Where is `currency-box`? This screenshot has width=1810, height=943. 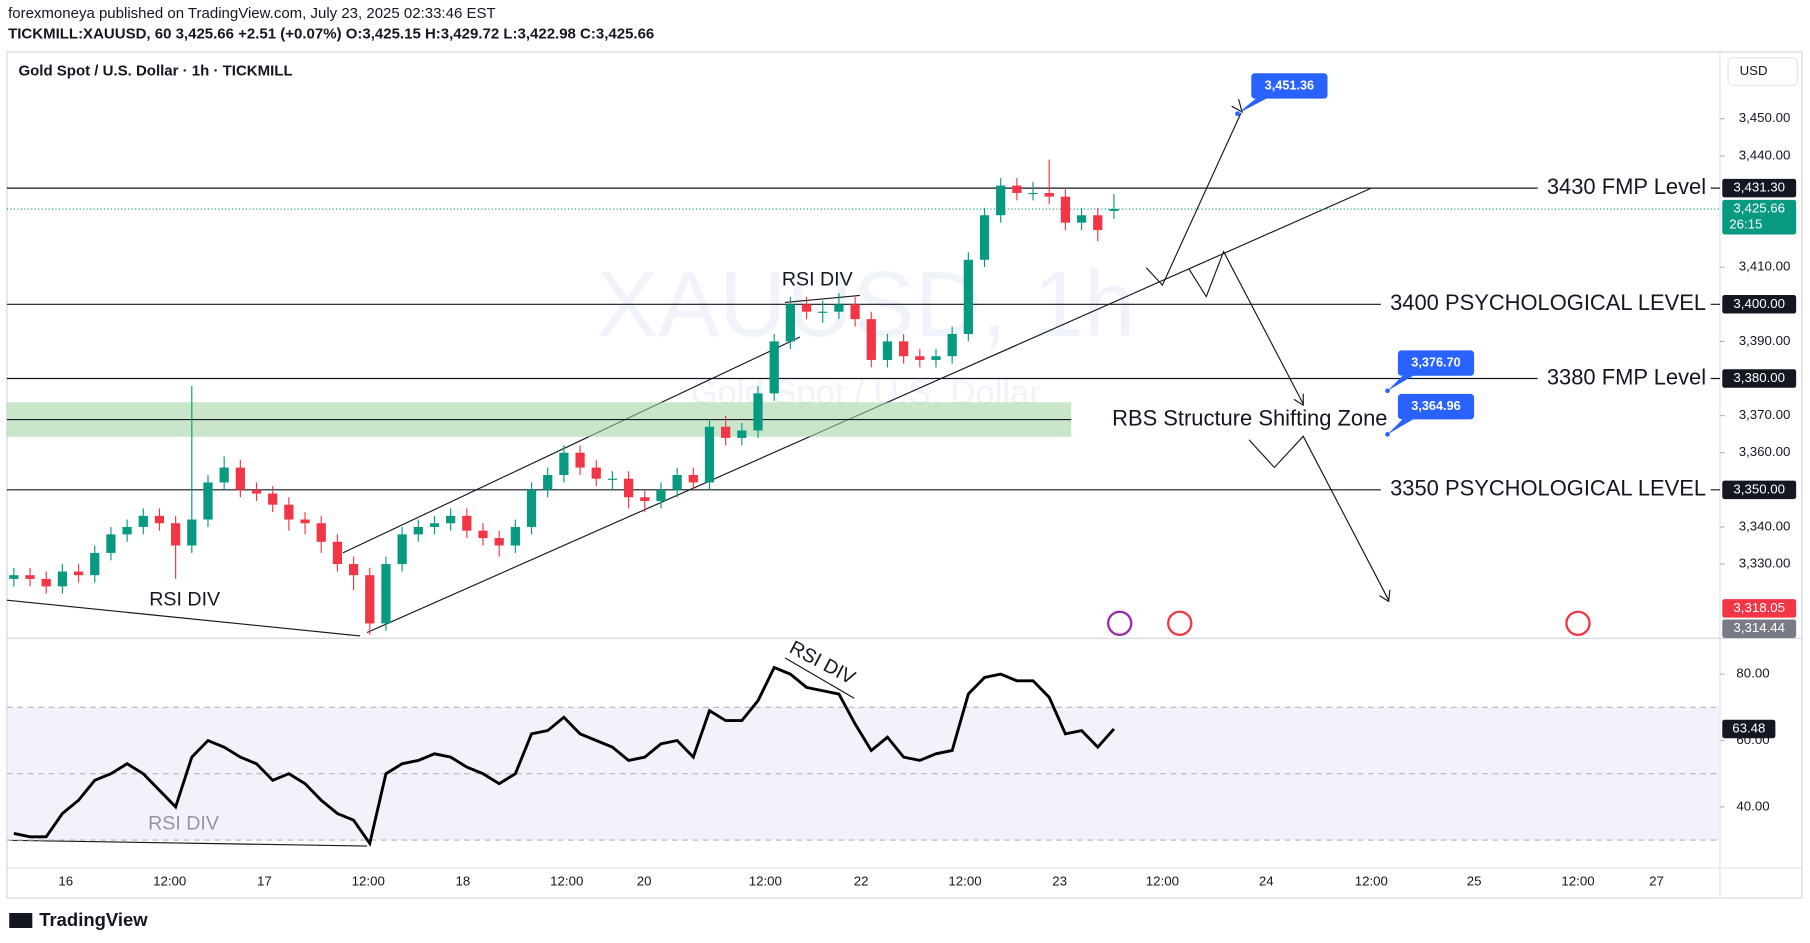 currency-box is located at coordinates (1762, 71).